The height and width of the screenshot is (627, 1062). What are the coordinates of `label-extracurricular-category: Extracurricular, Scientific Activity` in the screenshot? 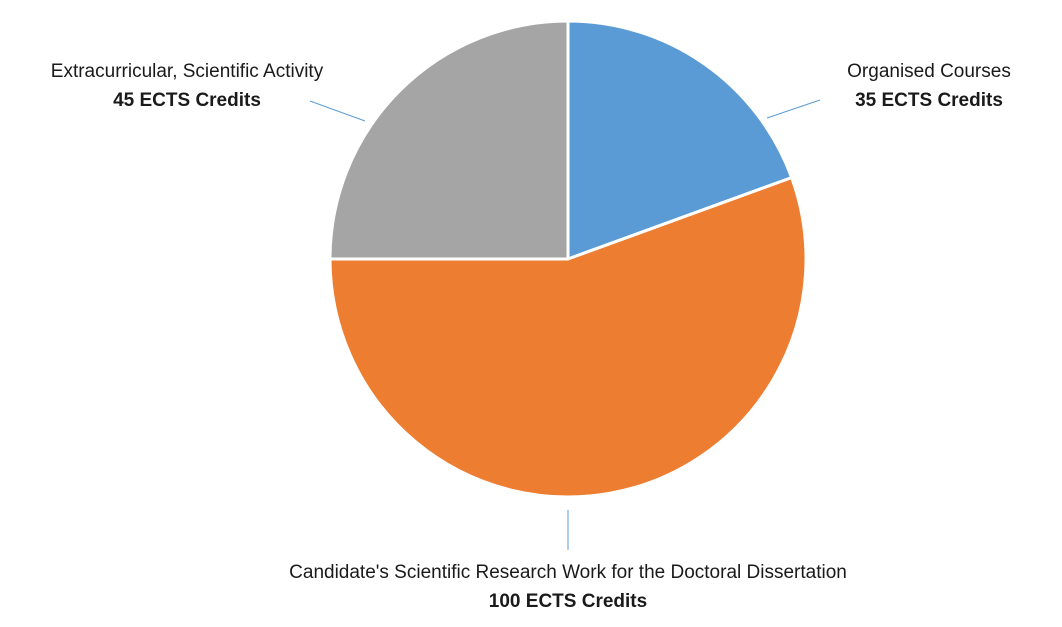 It's located at (187, 71).